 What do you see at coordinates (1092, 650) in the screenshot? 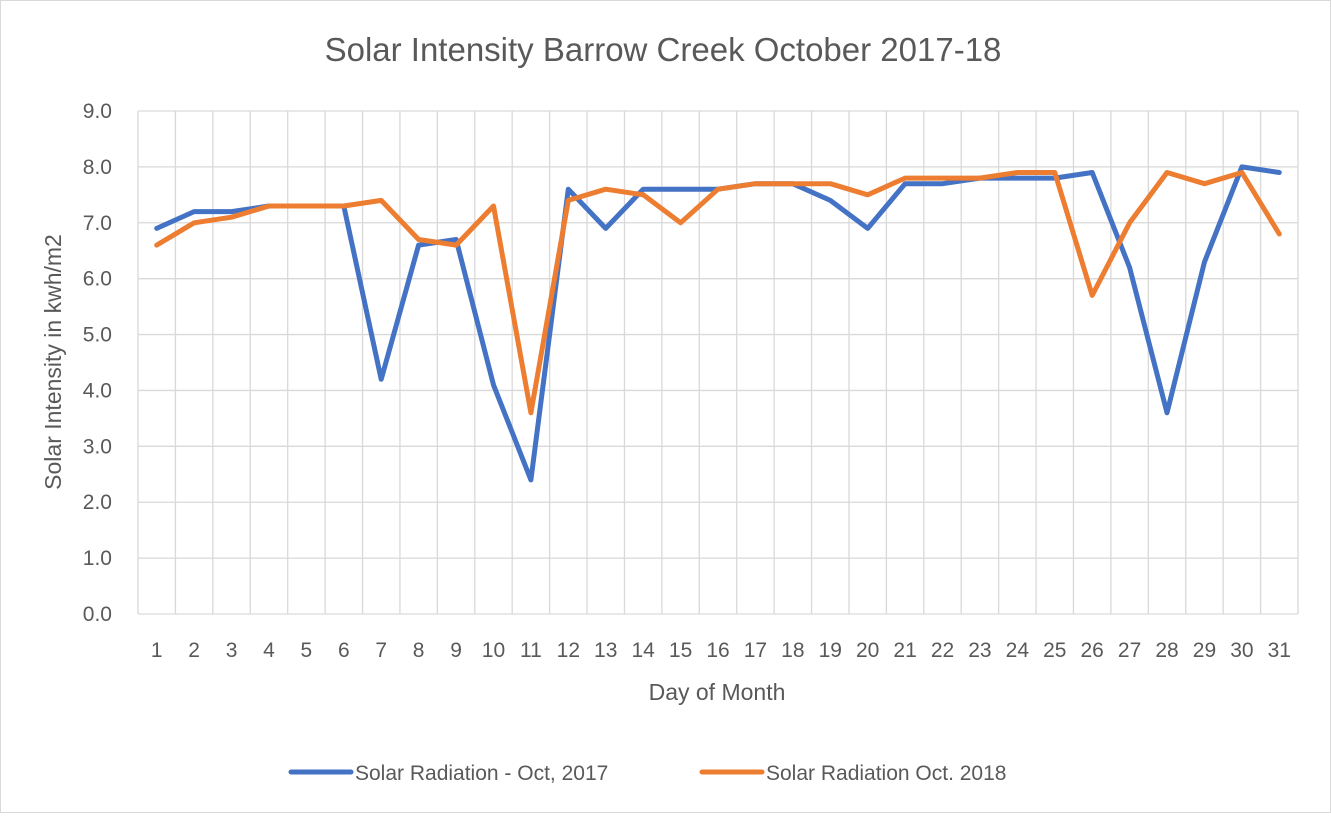
I see `x-tick-label: 26` at bounding box center [1092, 650].